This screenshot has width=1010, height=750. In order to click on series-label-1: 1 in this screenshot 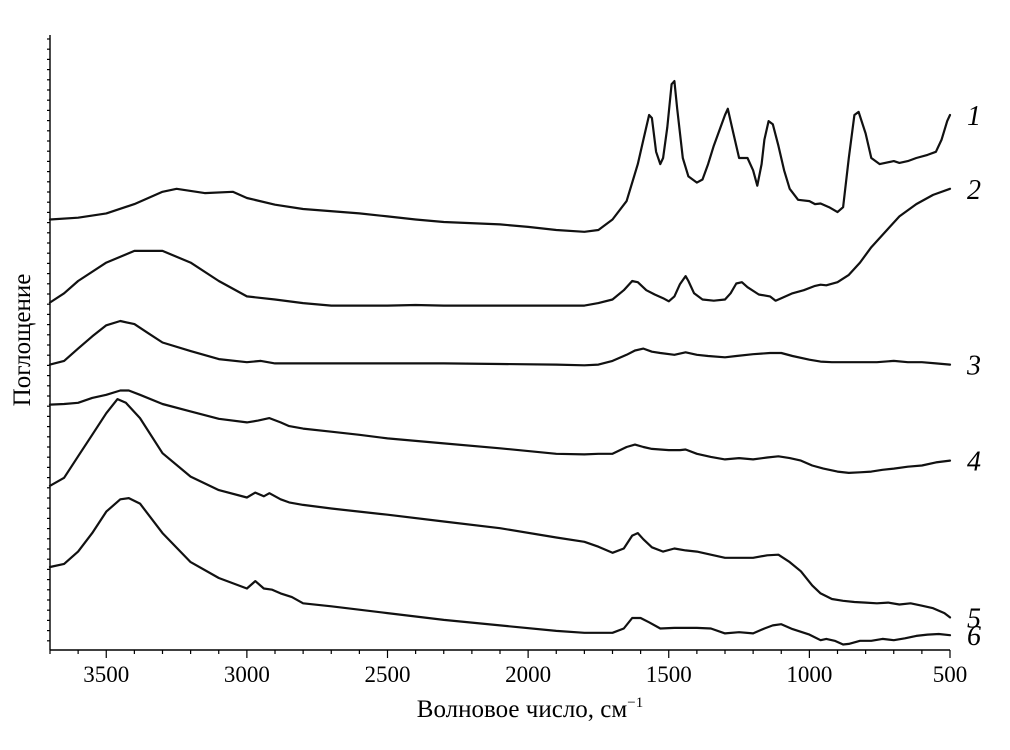, I will do `click(974, 116)`.